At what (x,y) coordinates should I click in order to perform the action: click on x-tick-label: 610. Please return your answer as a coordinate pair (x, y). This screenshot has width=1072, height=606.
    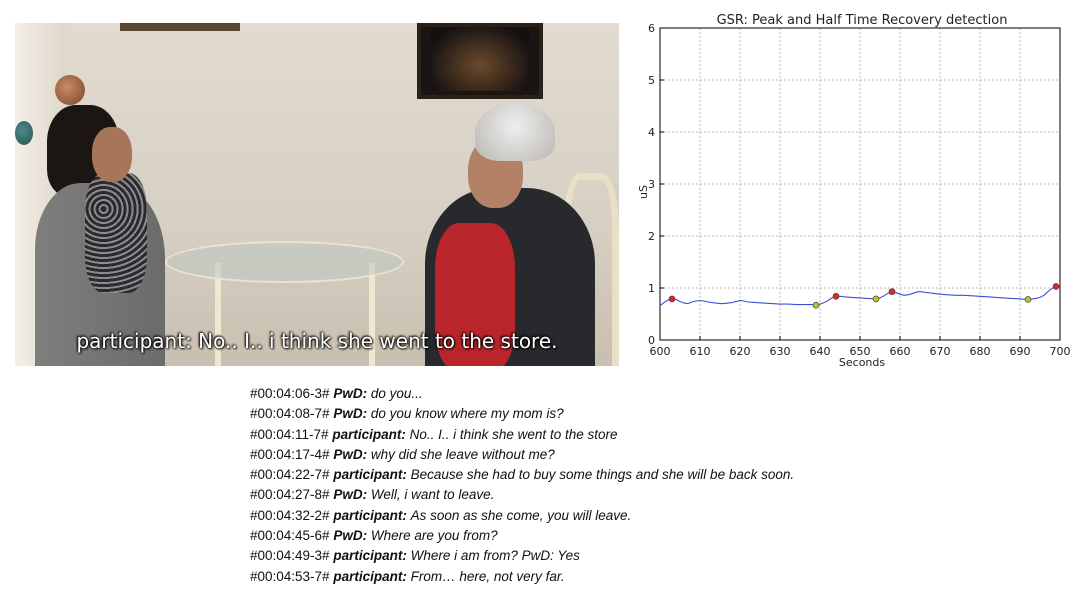
    Looking at the image, I should click on (700, 351).